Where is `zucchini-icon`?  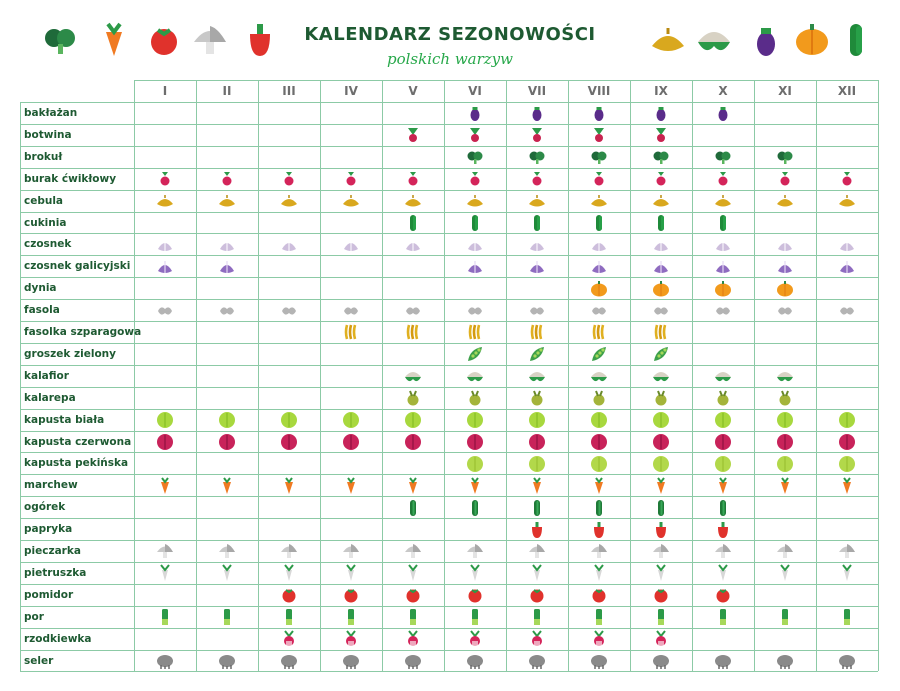
zucchini-icon is located at coordinates (537, 223).